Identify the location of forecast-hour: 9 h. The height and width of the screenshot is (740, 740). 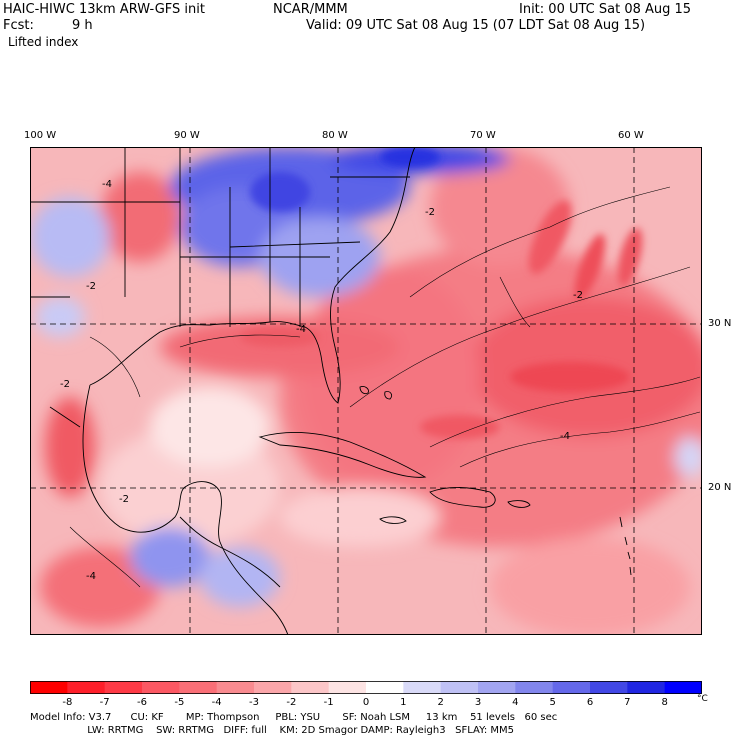
(82, 25).